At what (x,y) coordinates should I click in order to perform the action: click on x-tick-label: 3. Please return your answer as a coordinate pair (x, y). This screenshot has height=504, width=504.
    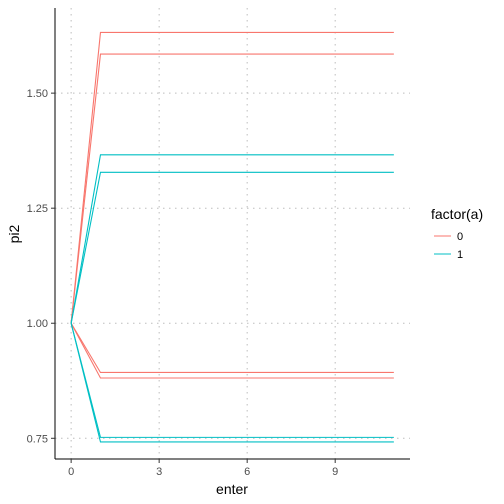
    Looking at the image, I should click on (159, 472).